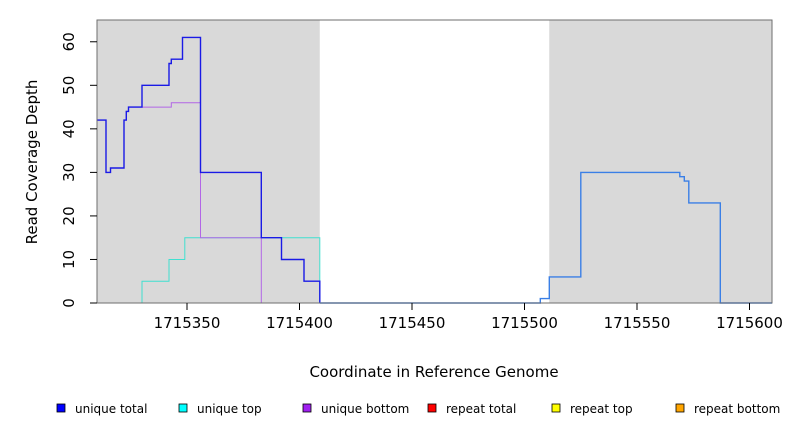  I want to click on x-tick-label: 1715400, so click(299, 323).